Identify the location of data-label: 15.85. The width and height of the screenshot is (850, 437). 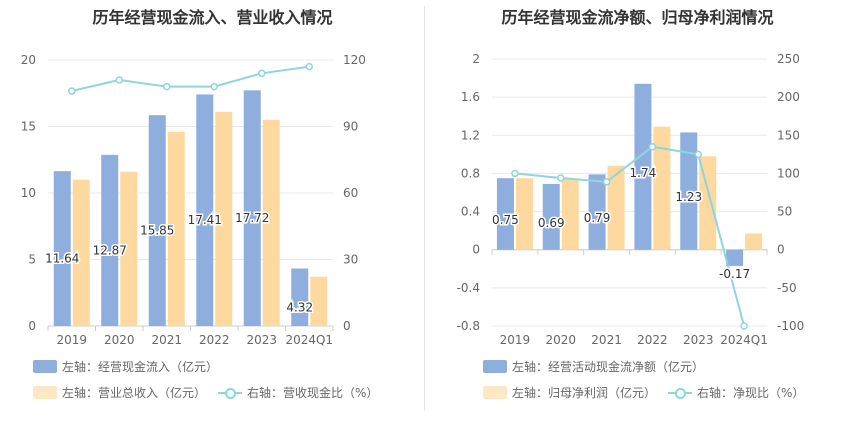
(157, 231).